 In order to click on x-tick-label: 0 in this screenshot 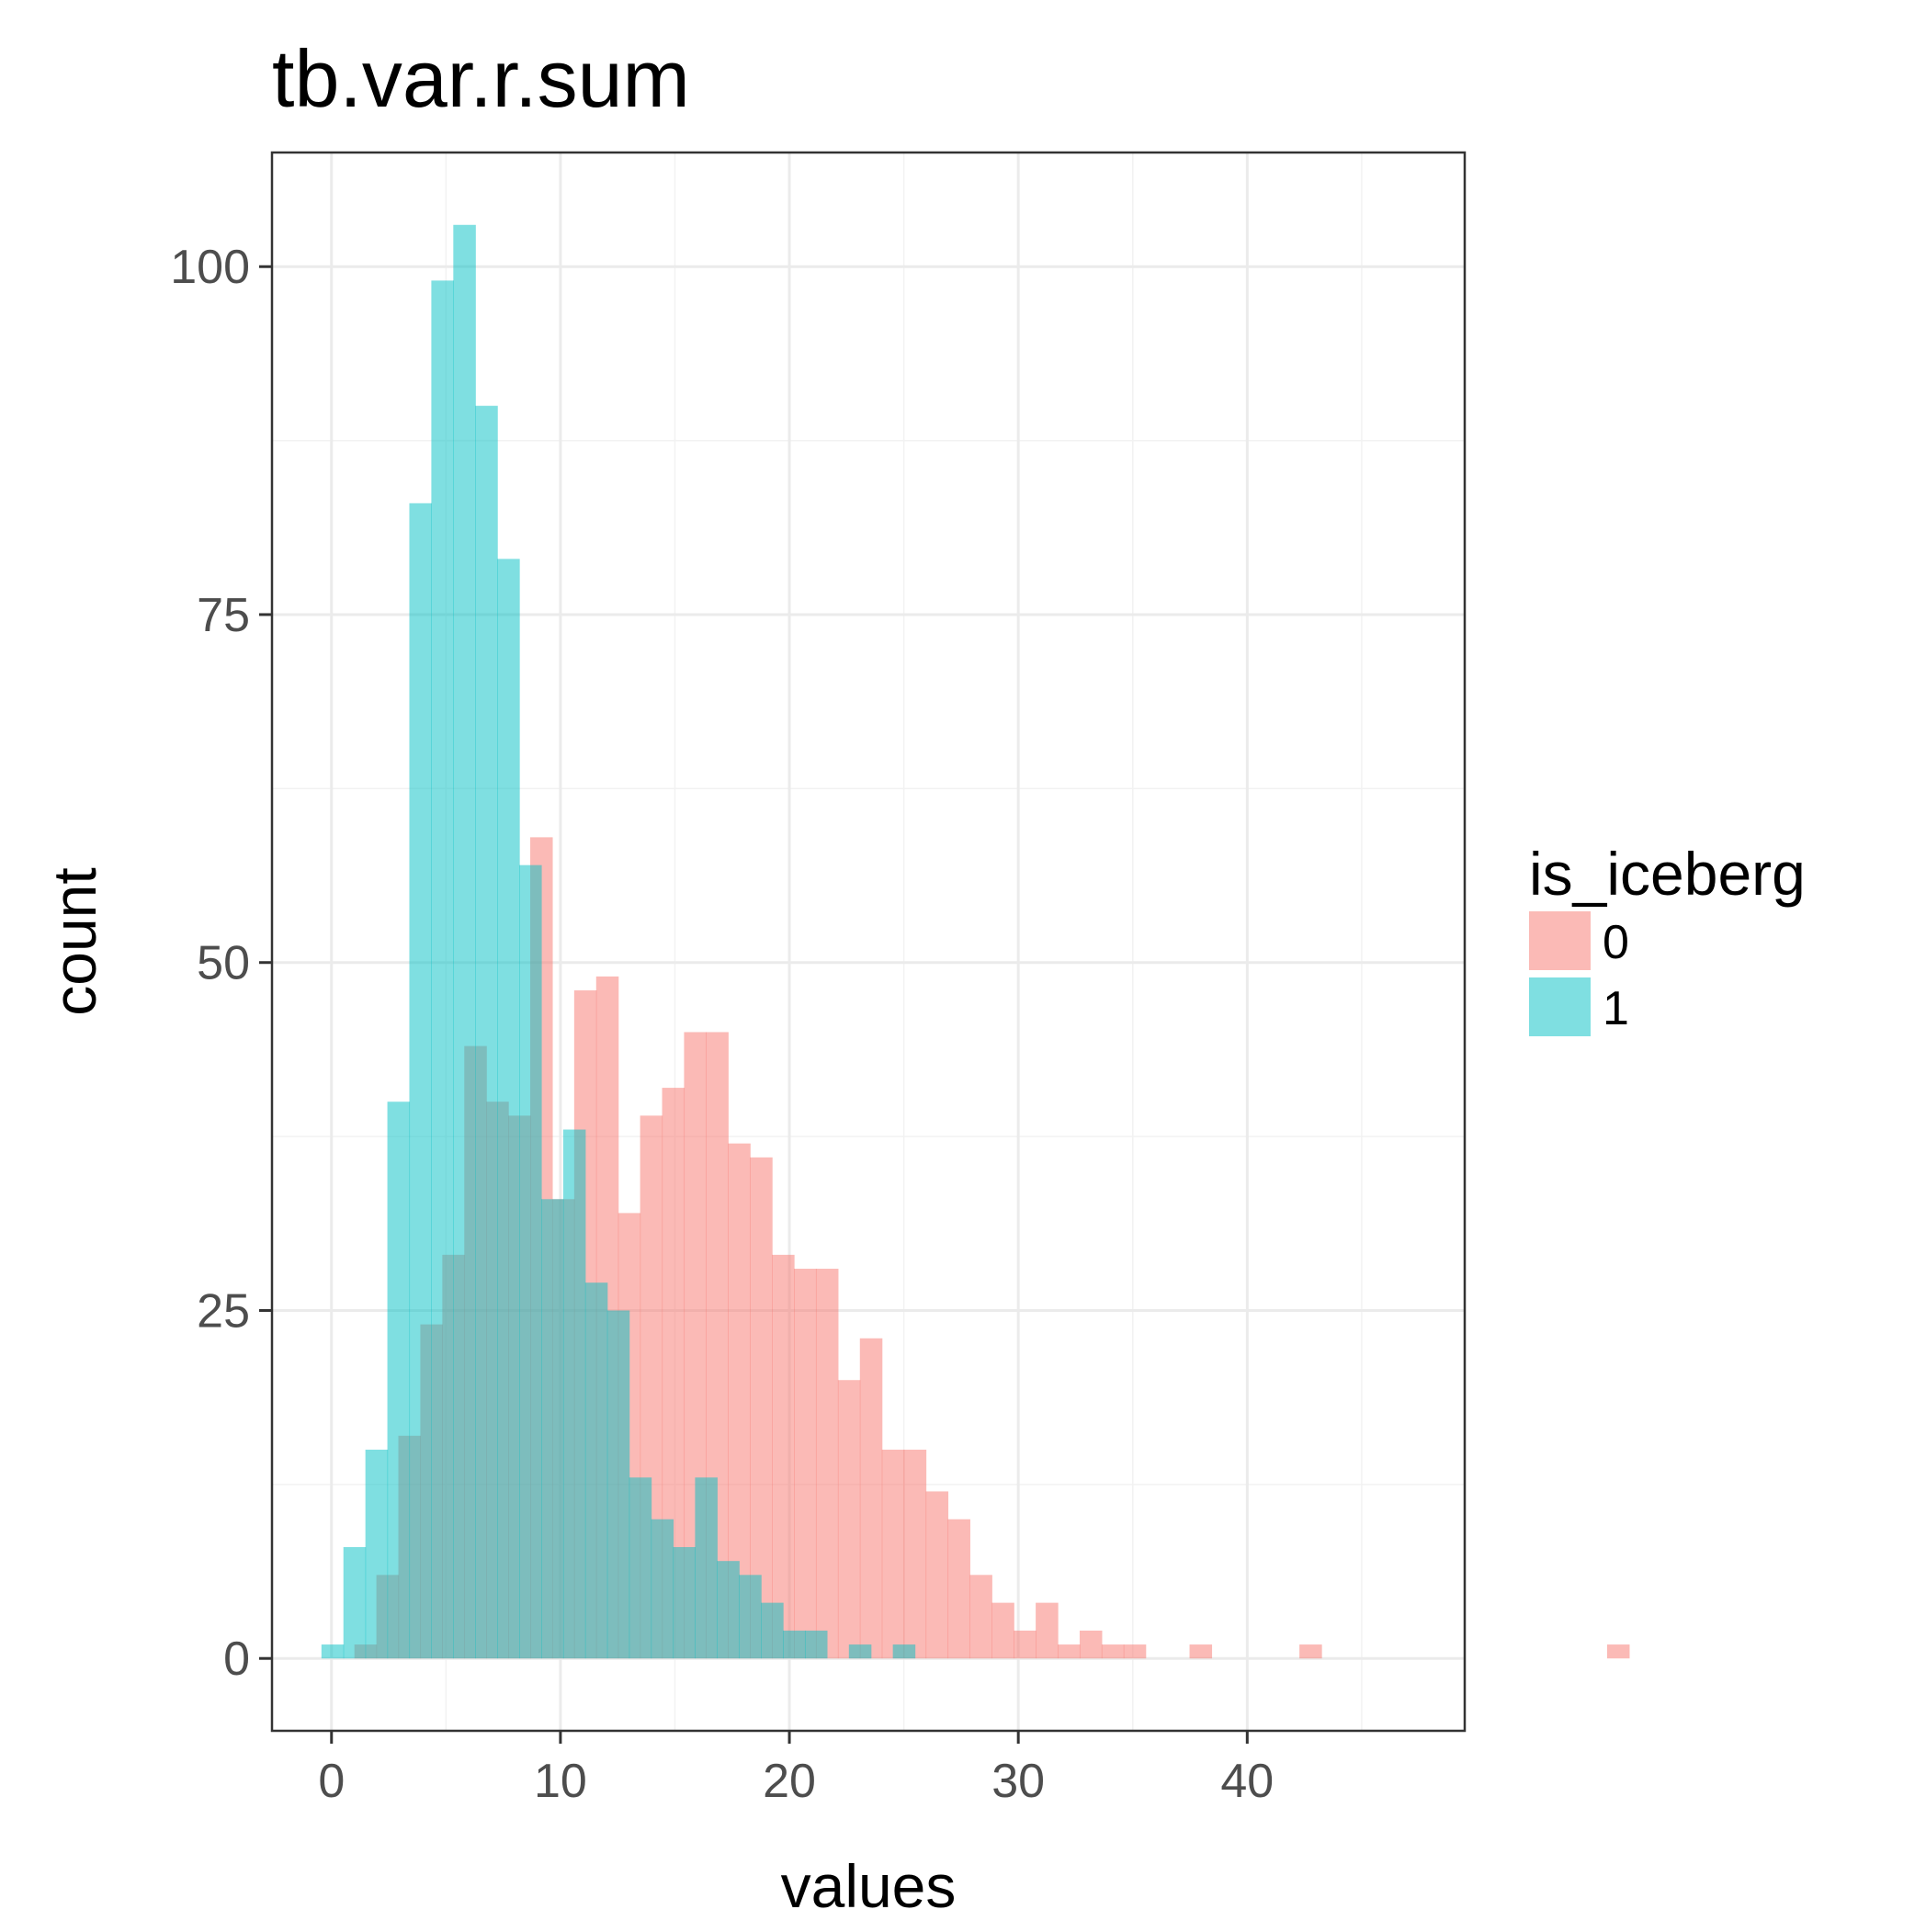, I will do `click(331, 1781)`.